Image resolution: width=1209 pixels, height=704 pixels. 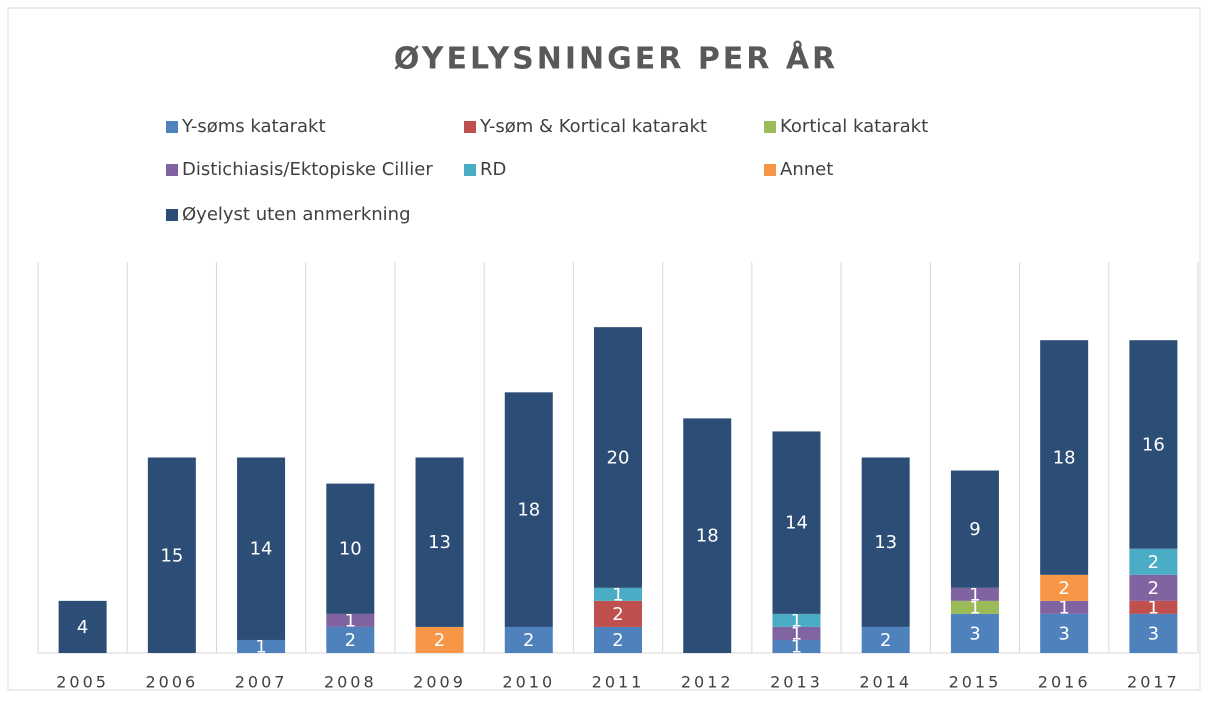 I want to click on legend-label: Annet, so click(x=806, y=169).